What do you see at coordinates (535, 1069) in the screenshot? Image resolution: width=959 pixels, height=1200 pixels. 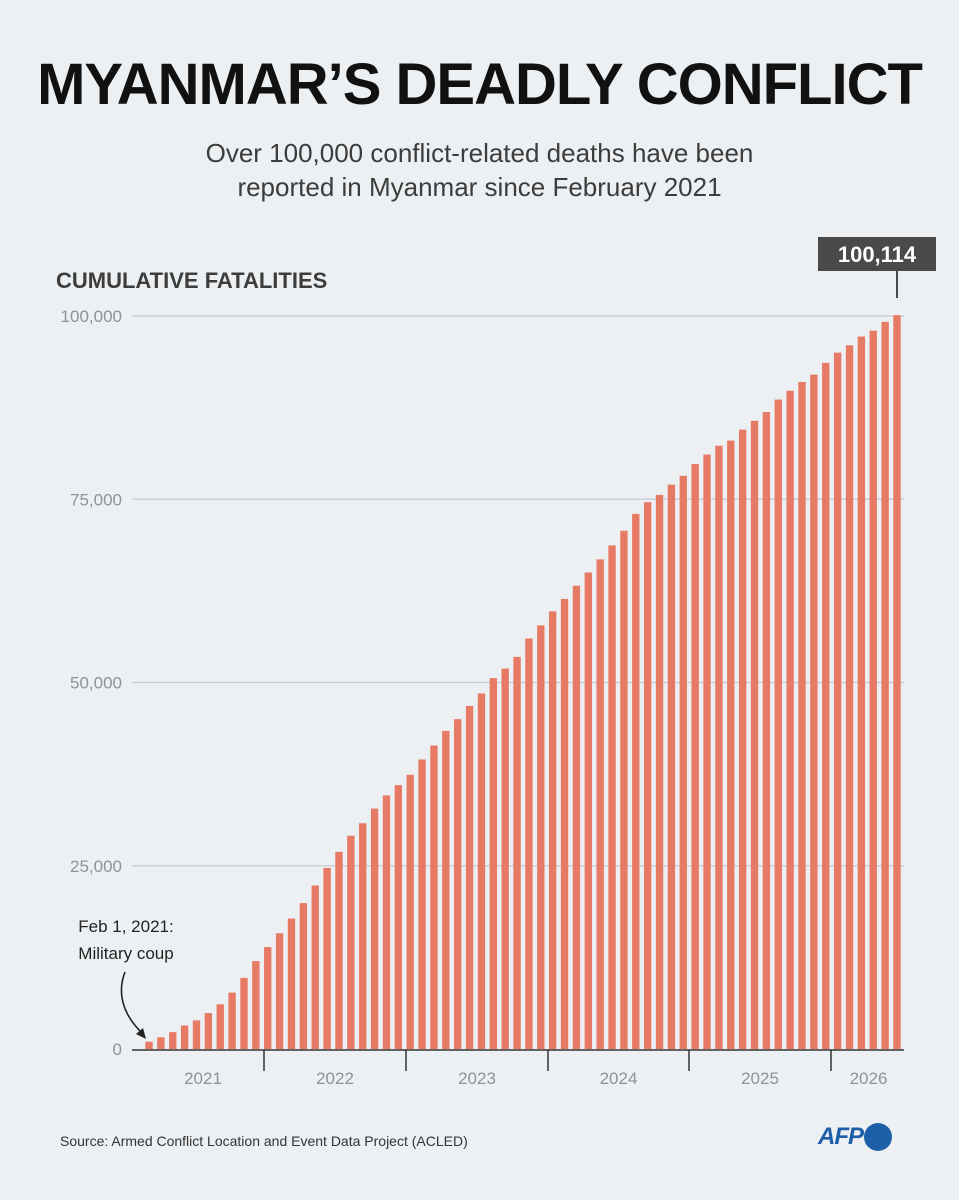 I see `x-axis: 2021 2022 2023 2024 2025 2026` at bounding box center [535, 1069].